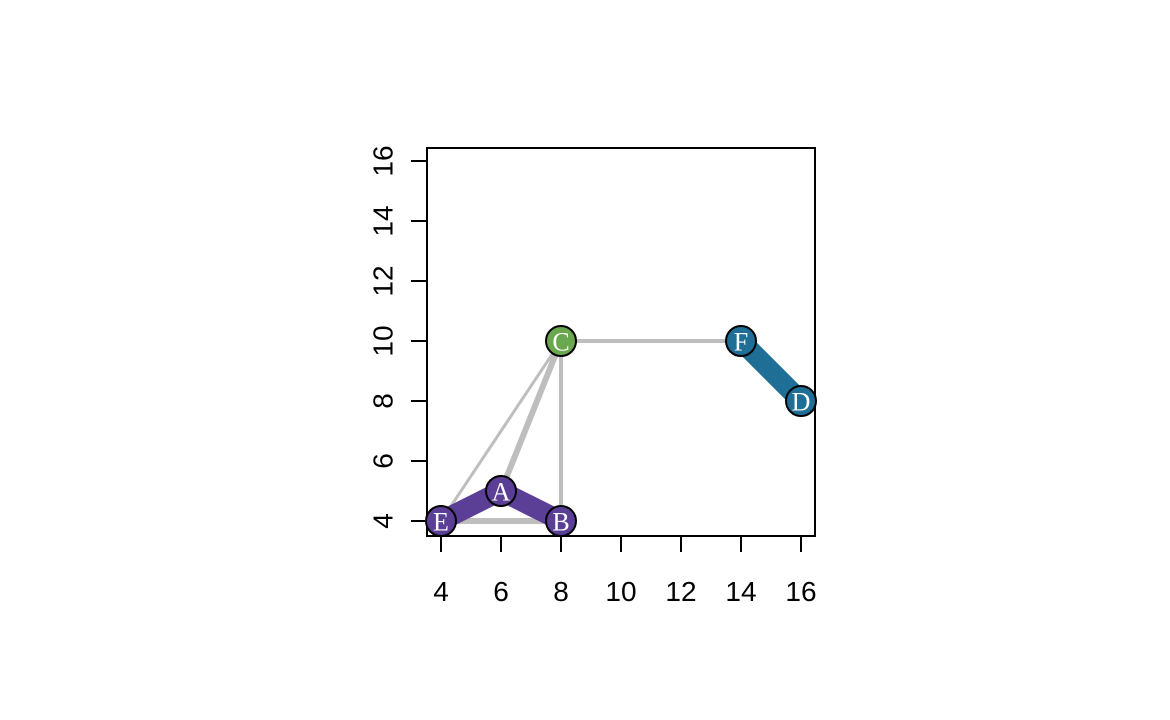  I want to click on node-label: B, so click(560, 522).